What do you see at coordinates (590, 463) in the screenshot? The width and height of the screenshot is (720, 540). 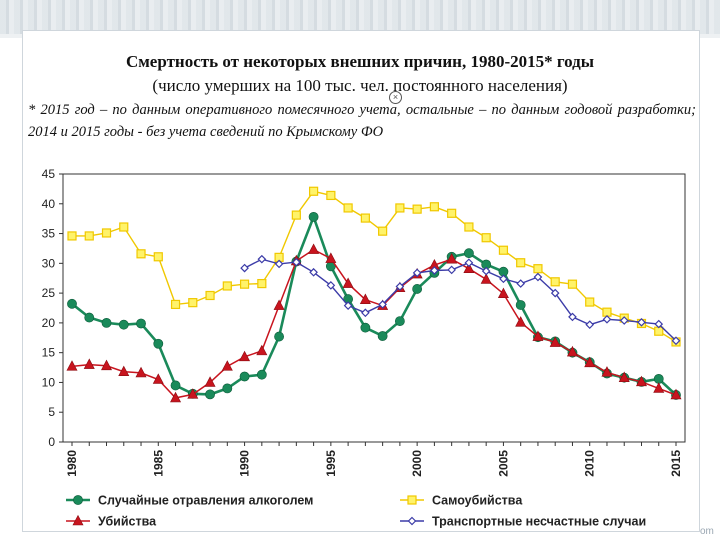 I see `x-tick-label: 2010` at bounding box center [590, 463].